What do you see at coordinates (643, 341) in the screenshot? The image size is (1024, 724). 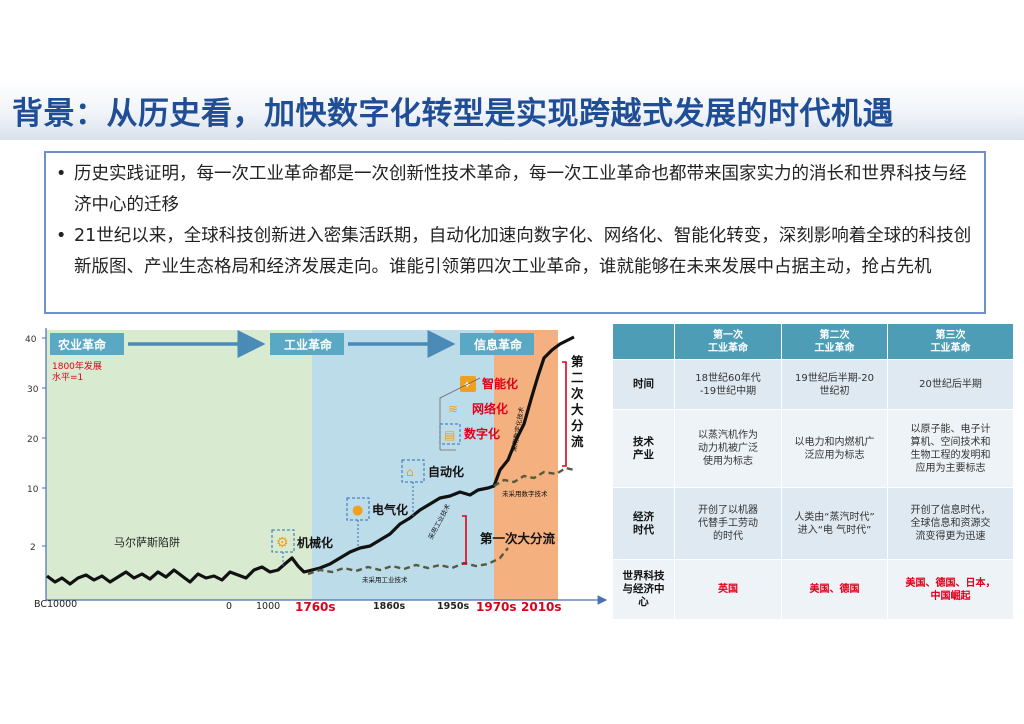 I see `table-corner` at bounding box center [643, 341].